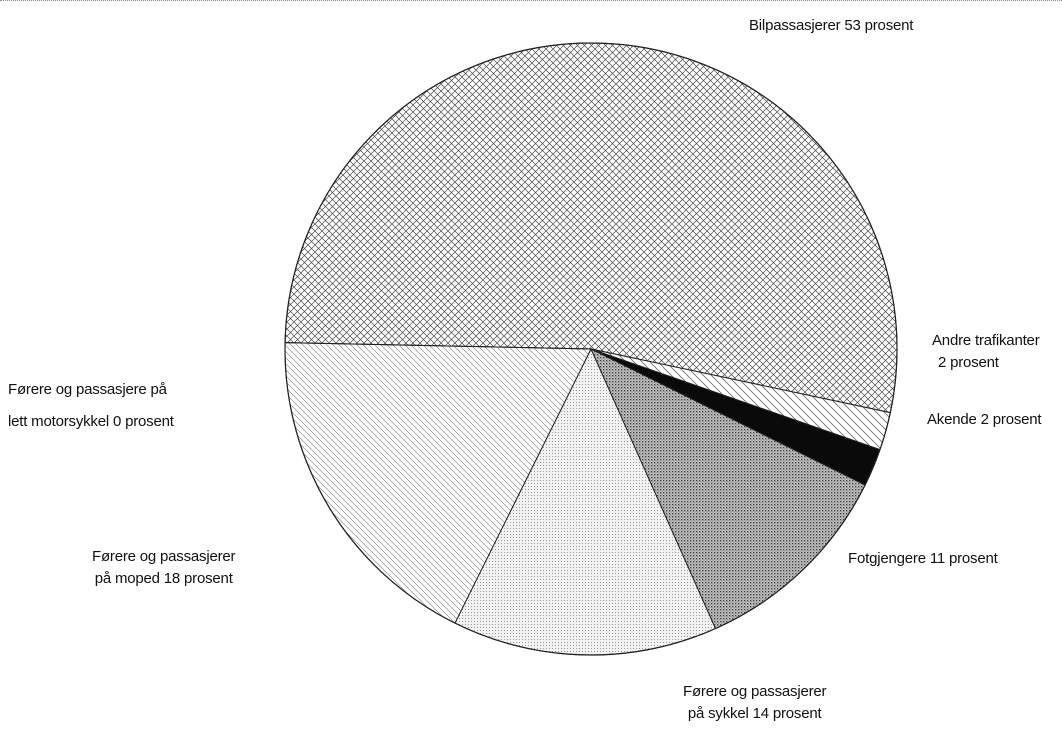  I want to click on label-bilpassasjerer: Bilpassasjerer 53 prosent, so click(831, 25).